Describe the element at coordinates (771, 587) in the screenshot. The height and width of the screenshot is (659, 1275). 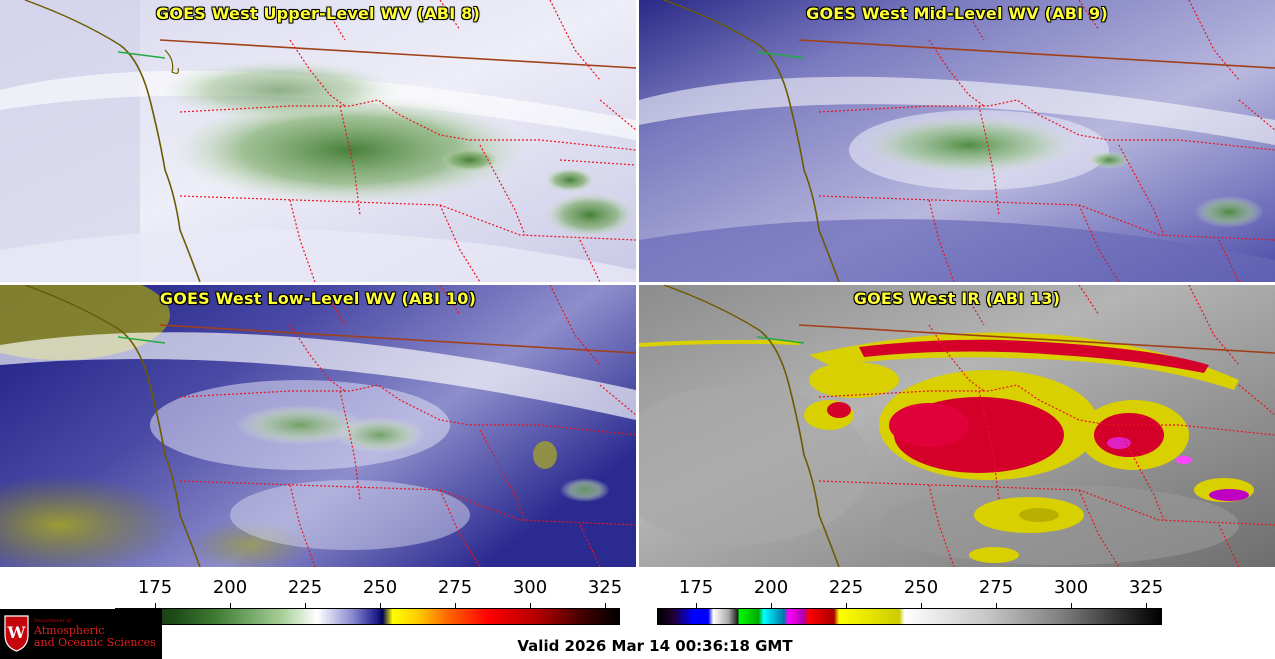
I see `ir-tick-label: 200` at that location.